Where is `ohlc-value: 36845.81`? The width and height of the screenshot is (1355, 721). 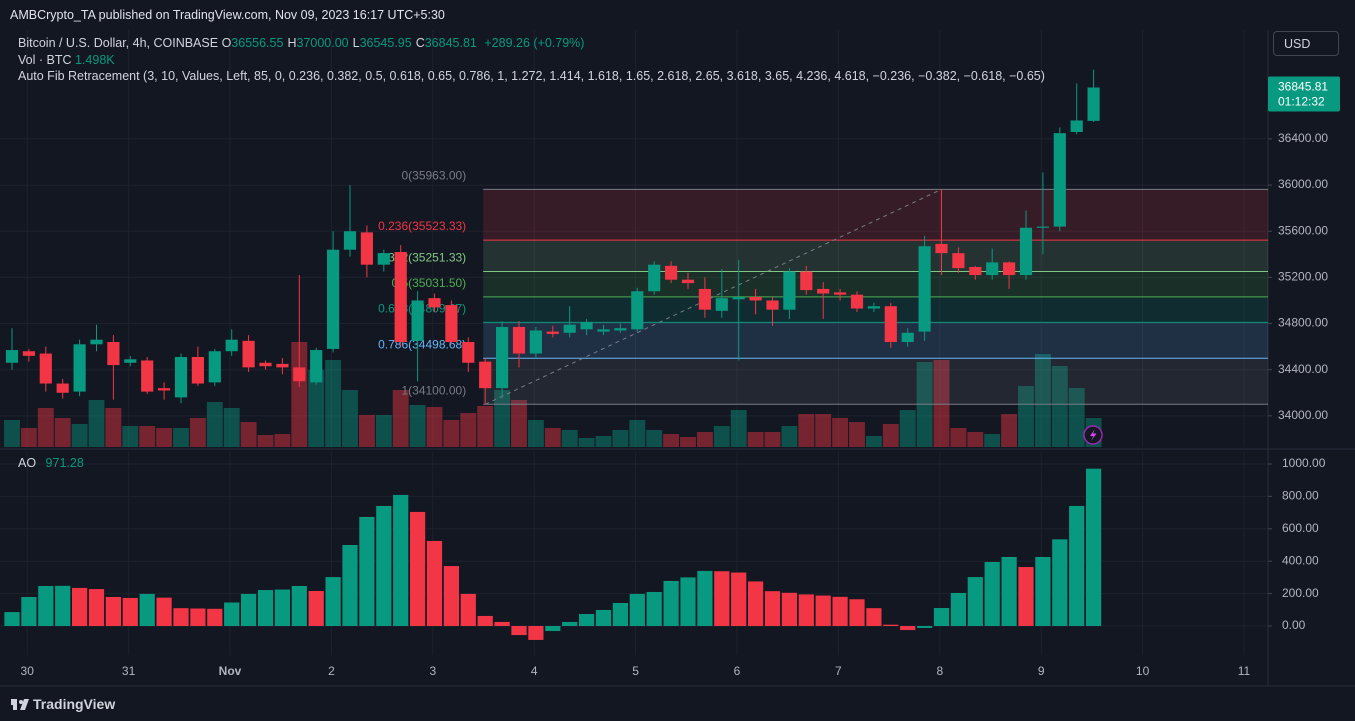 ohlc-value: 36845.81 is located at coordinates (450, 43).